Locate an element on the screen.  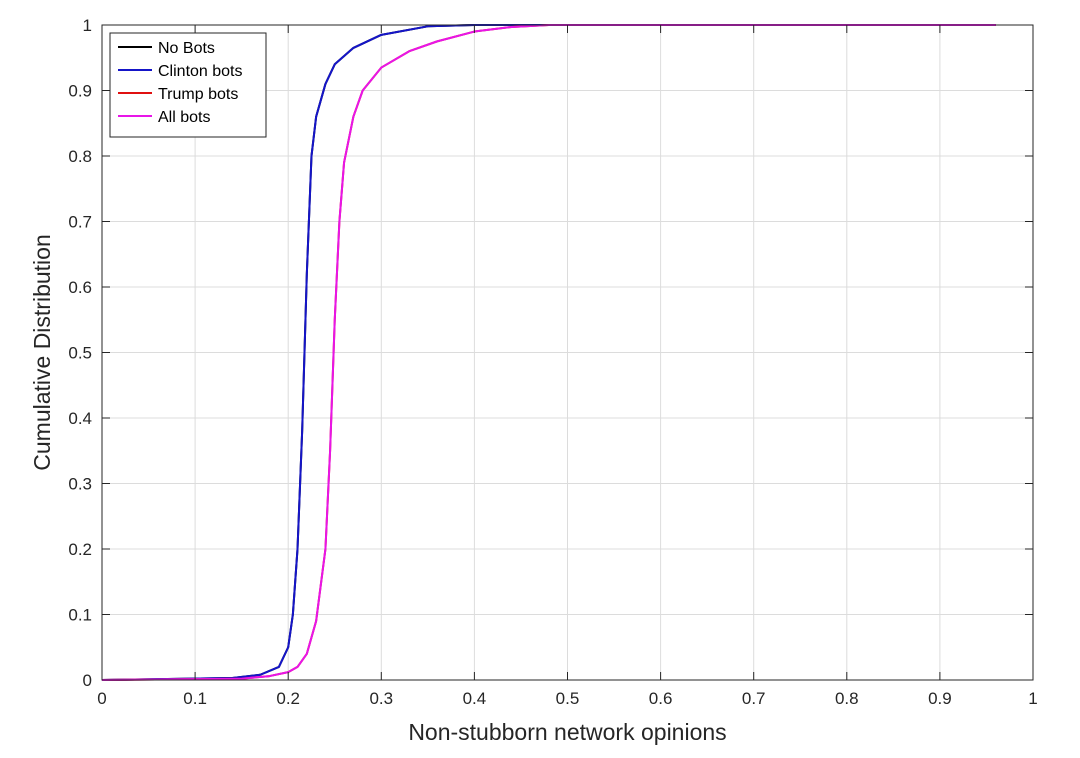
x-tick-label: 0.2 is located at coordinates (288, 698).